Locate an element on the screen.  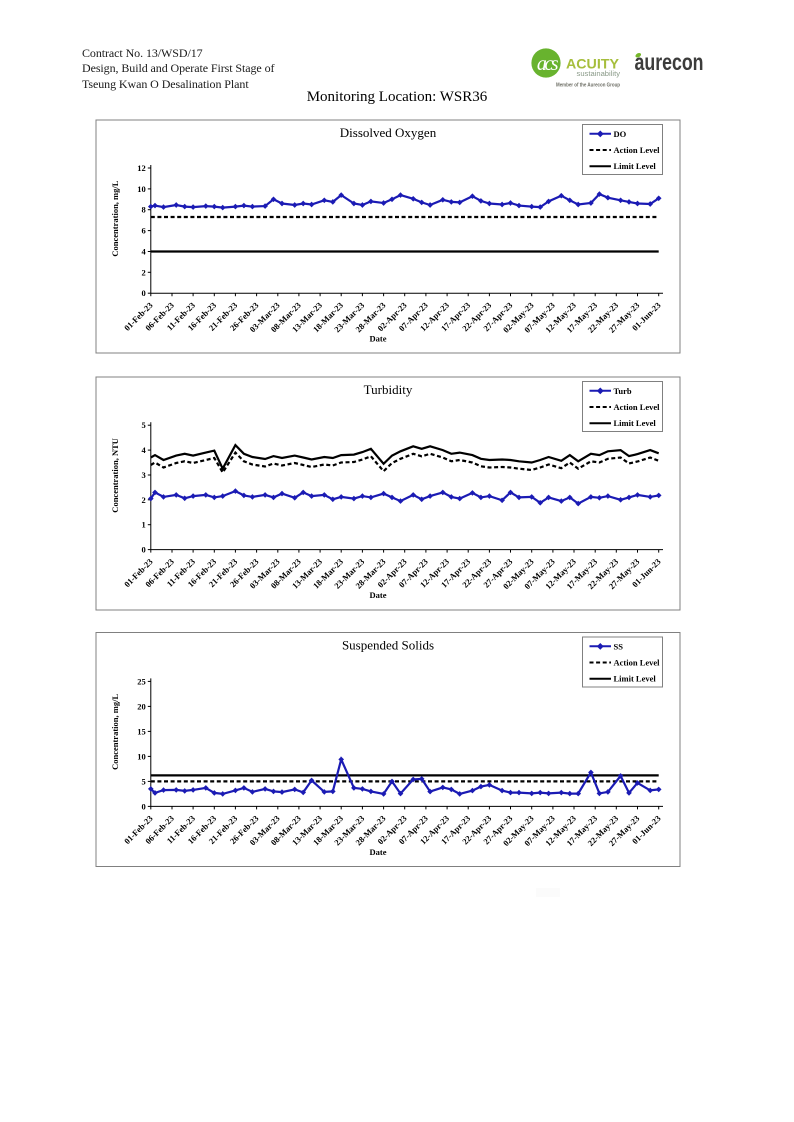
svg-text: aurecon is located at coordinates (669, 62).